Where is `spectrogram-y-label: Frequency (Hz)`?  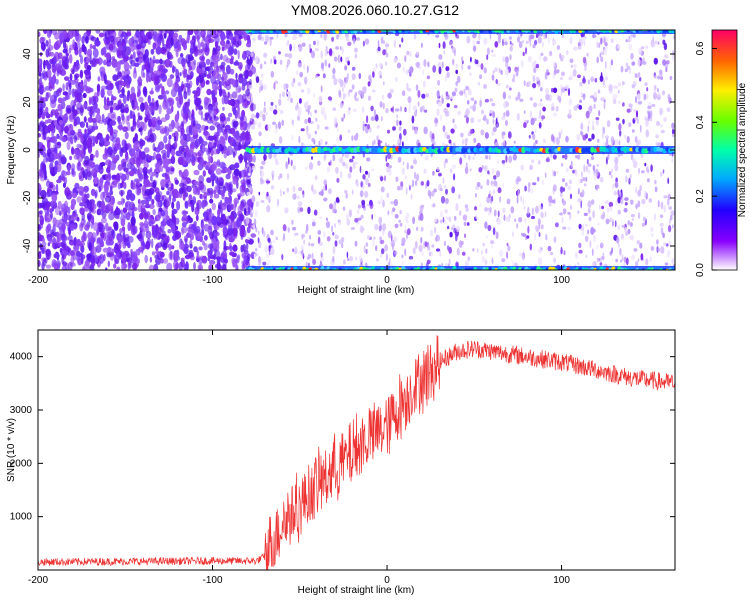 spectrogram-y-label: Frequency (Hz) is located at coordinates (11, 150).